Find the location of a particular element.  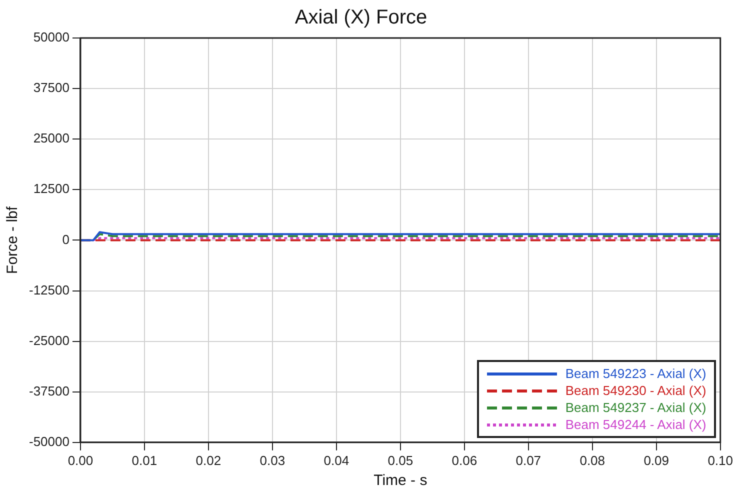

x-tick-label: 0.08 is located at coordinates (593, 460).